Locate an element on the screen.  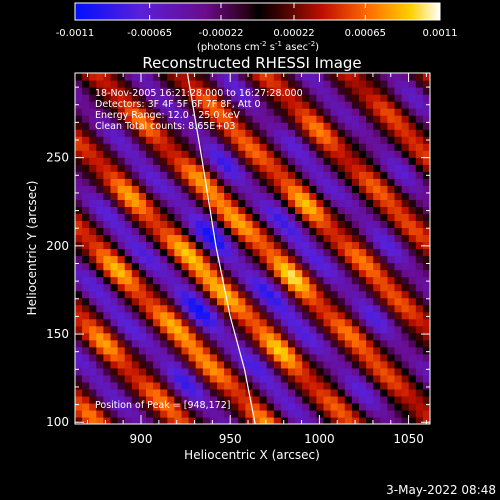
colorbar-tick-label: 0.0011 is located at coordinates (440, 33).